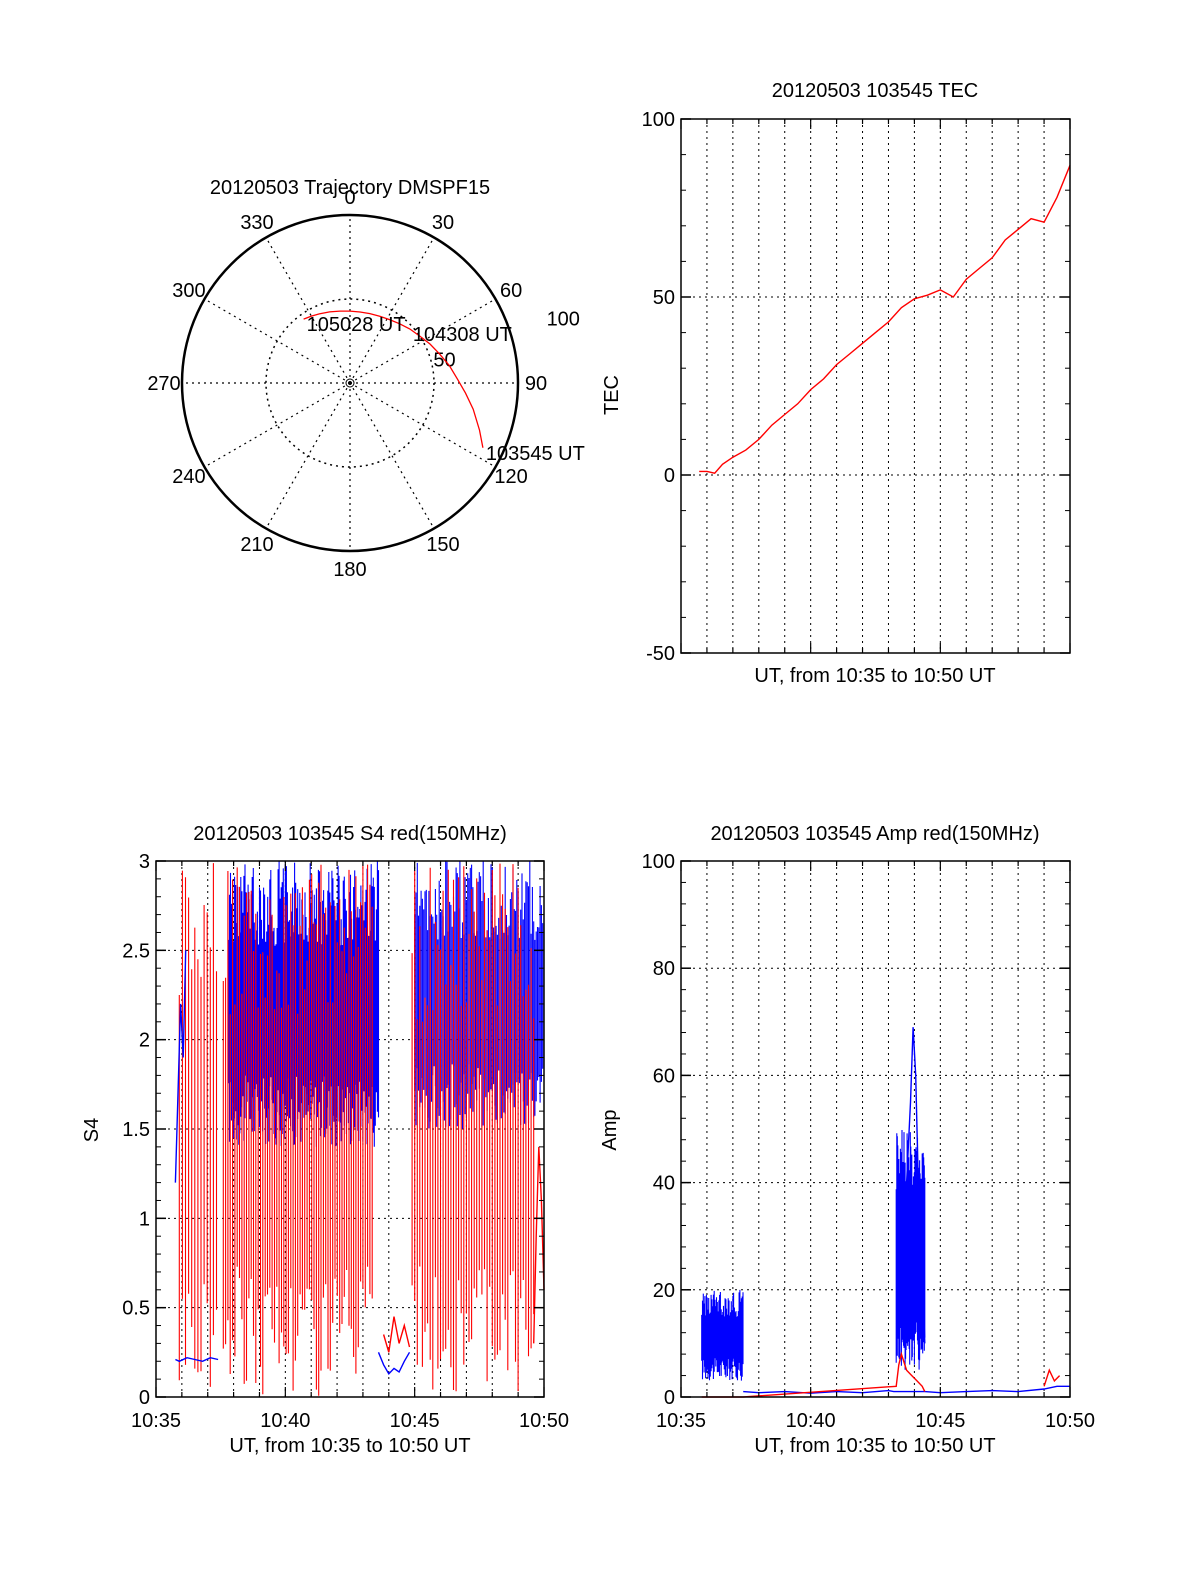 Image resolution: width=1200 pixels, height=1580 pixels. Describe the element at coordinates (563, 320) in the screenshot. I see `polar-radial-label: 100` at that location.